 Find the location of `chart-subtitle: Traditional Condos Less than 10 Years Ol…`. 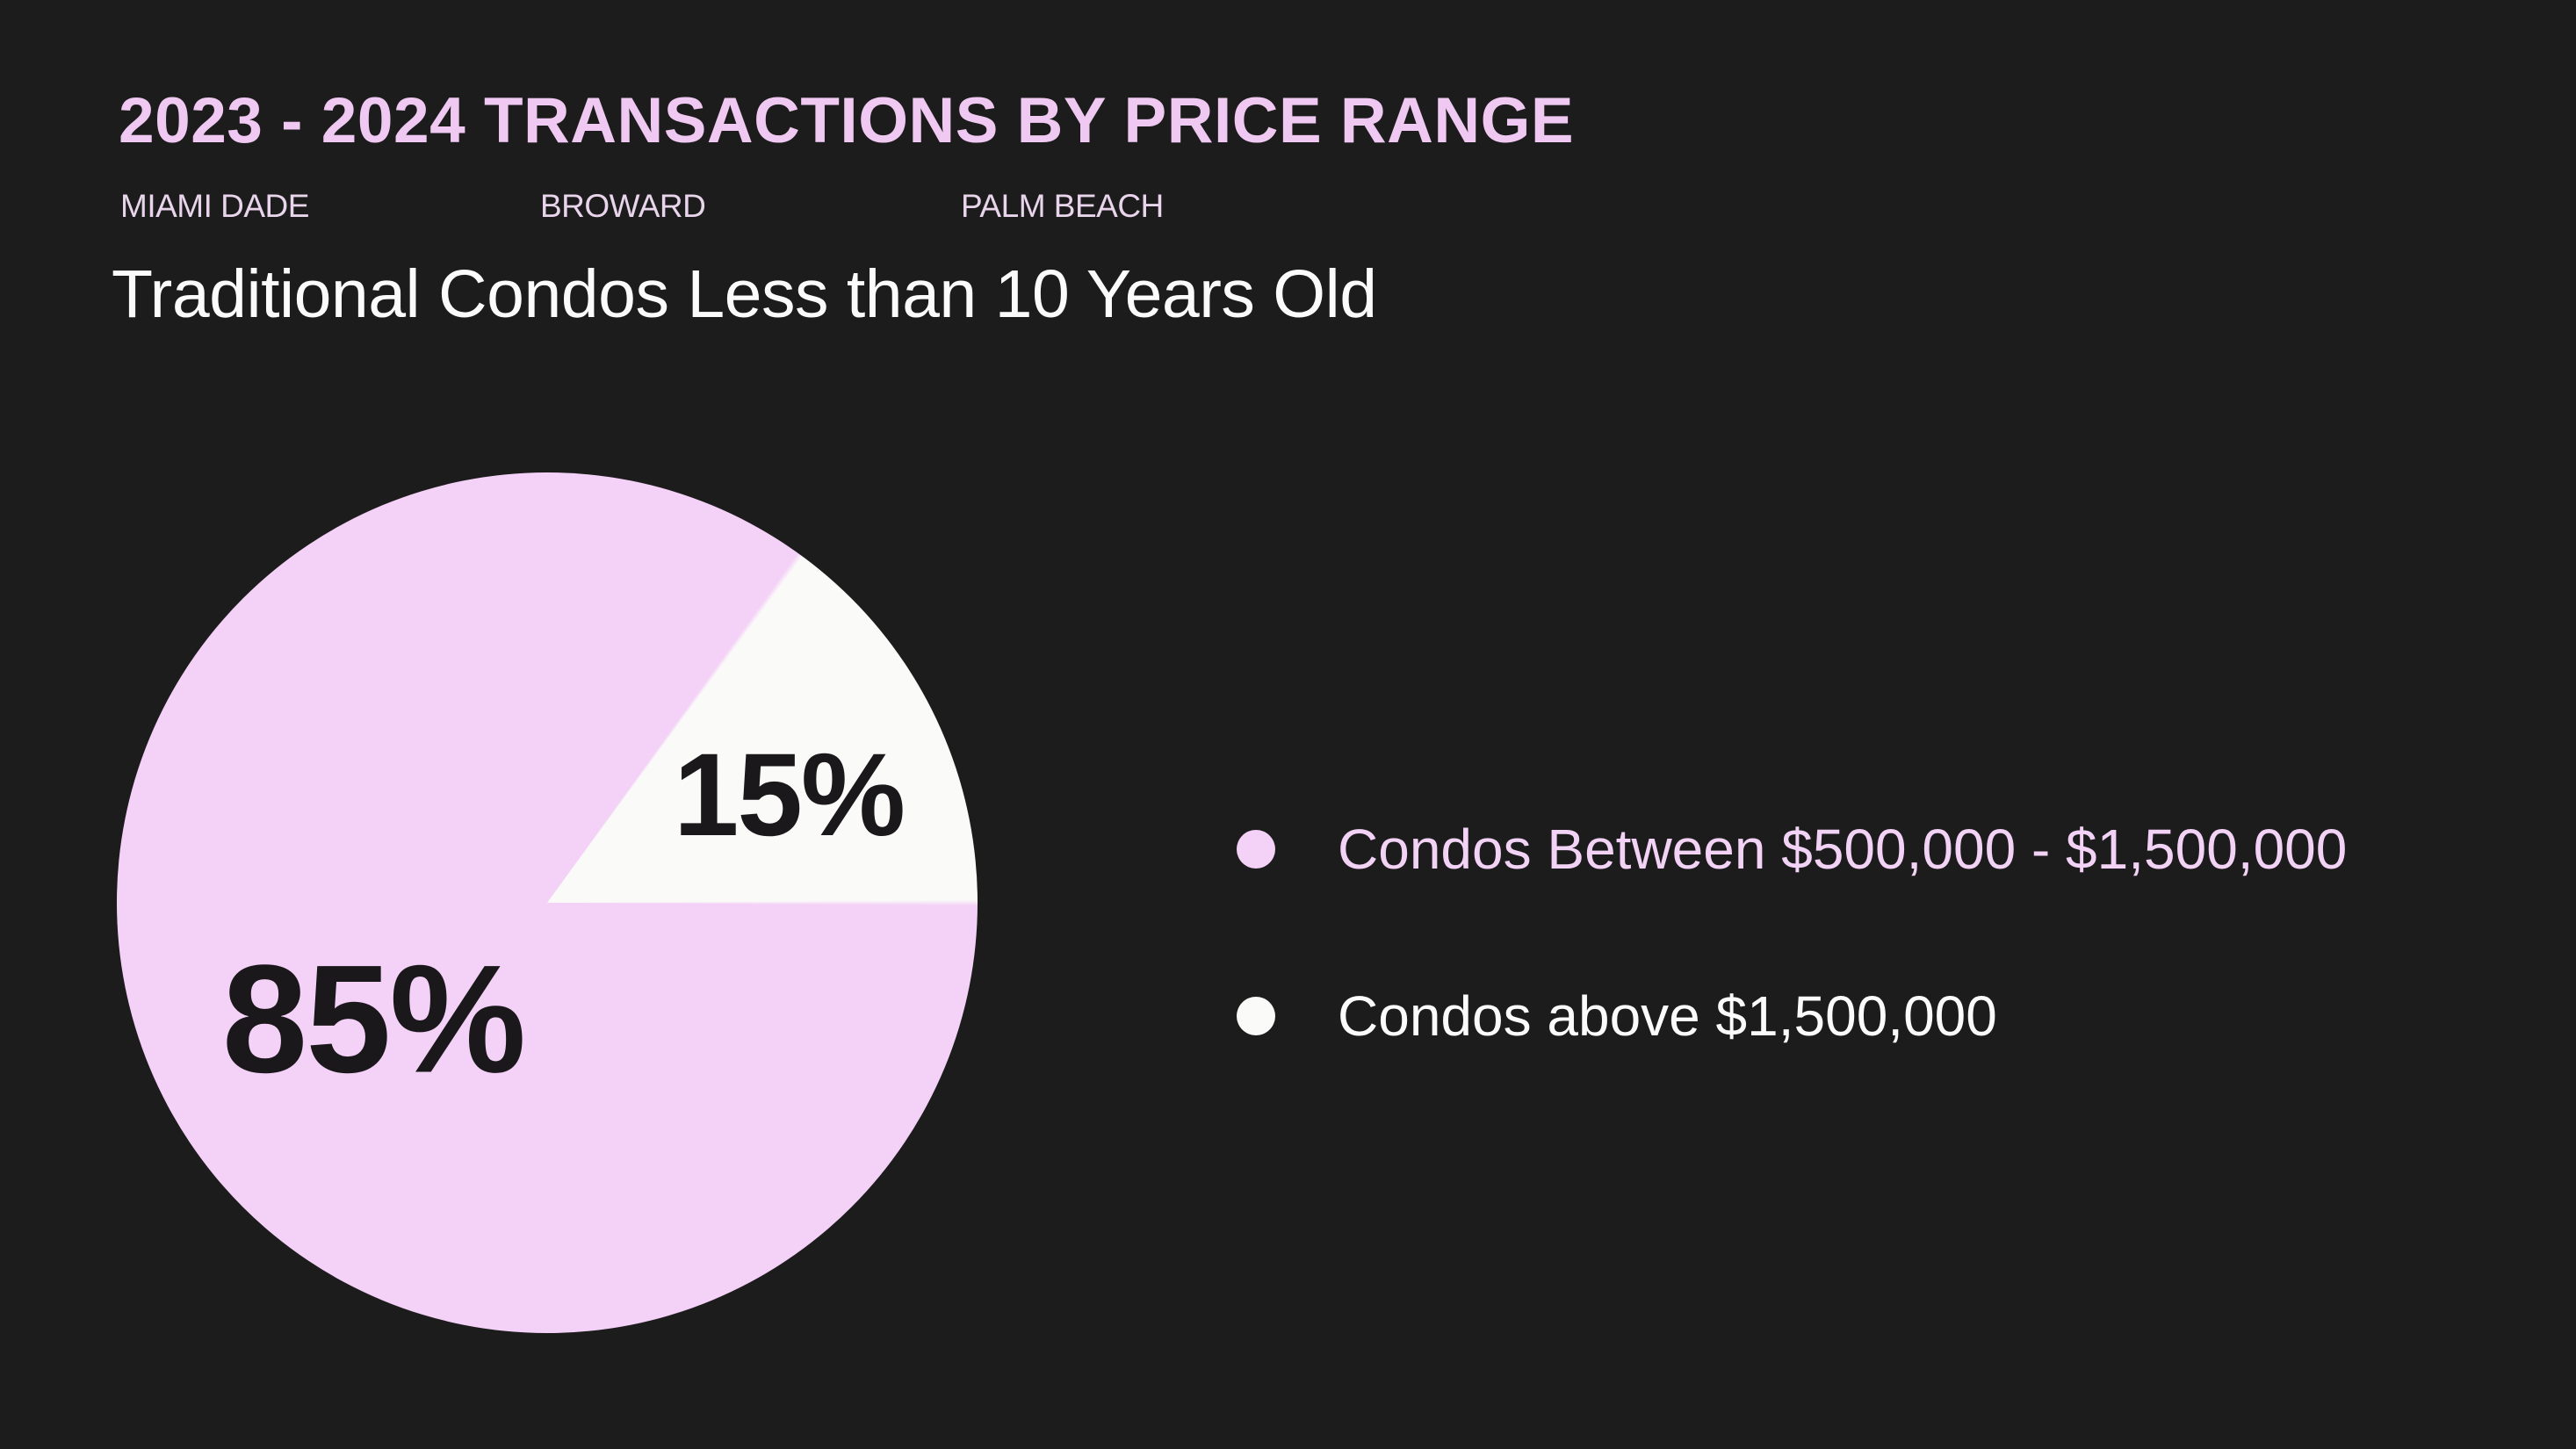

chart-subtitle: Traditional Condos Less than 10 Years Ol… is located at coordinates (744, 294).